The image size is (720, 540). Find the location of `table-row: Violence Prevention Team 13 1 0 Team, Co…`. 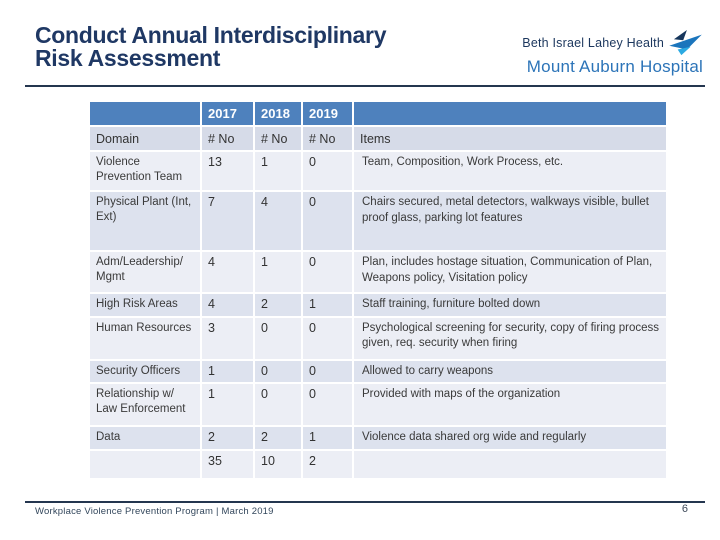

table-row: Violence Prevention Team 13 1 0 Team, Co… is located at coordinates (378, 171).